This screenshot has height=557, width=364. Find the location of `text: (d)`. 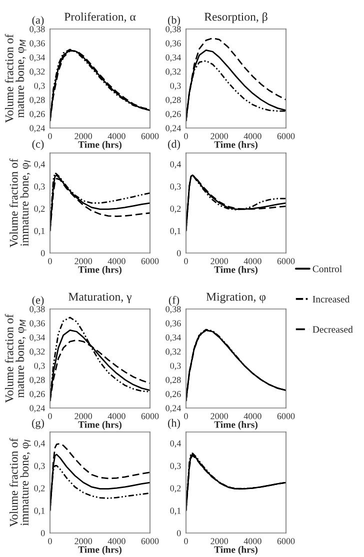

text: (d) is located at coordinates (174, 145).